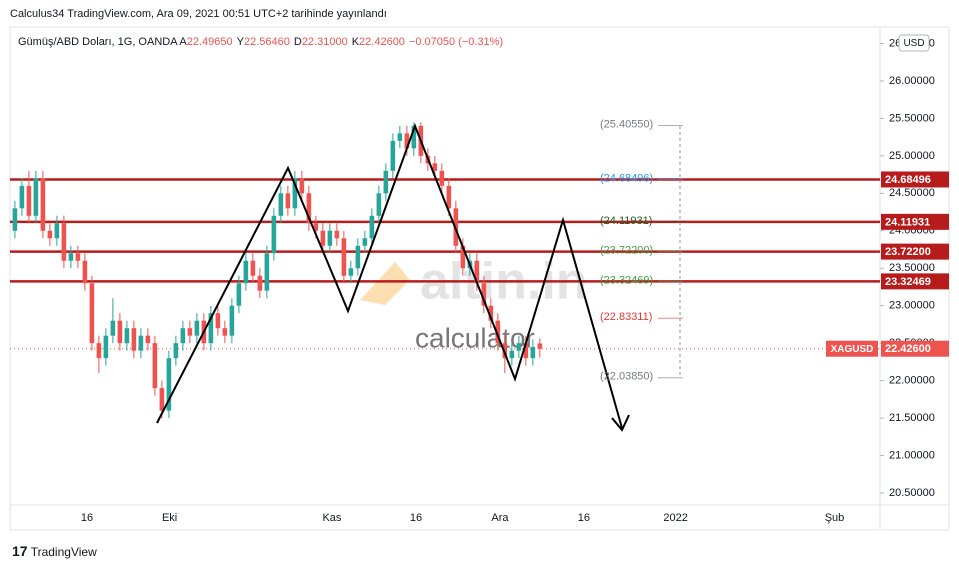 This screenshot has height=568, width=959. I want to click on price-label: 22.42600, so click(908, 349).